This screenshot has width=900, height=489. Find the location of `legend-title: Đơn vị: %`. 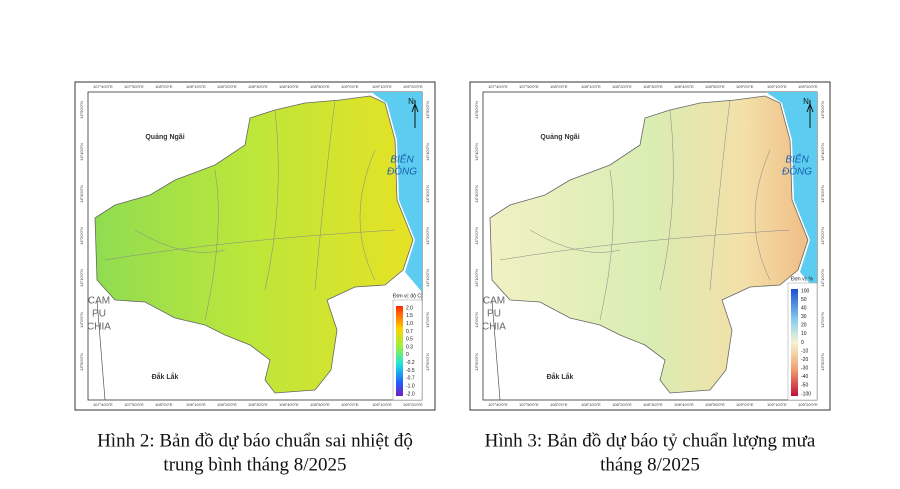

legend-title: Đơn vị: % is located at coordinates (802, 279).